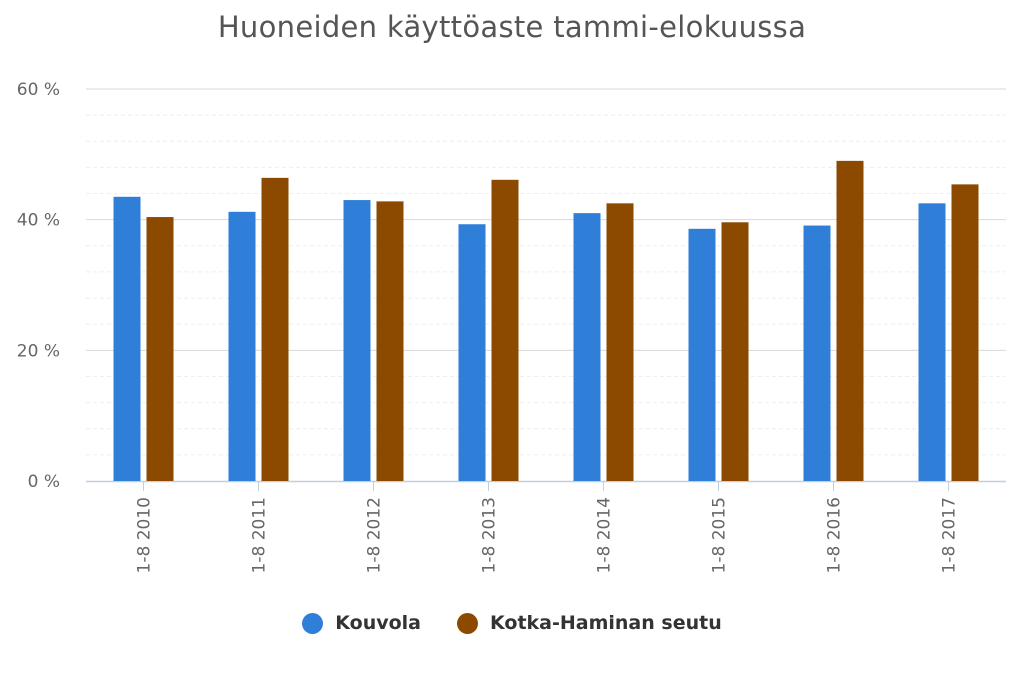  I want to click on y-tick-label: 20 %, so click(38, 351).